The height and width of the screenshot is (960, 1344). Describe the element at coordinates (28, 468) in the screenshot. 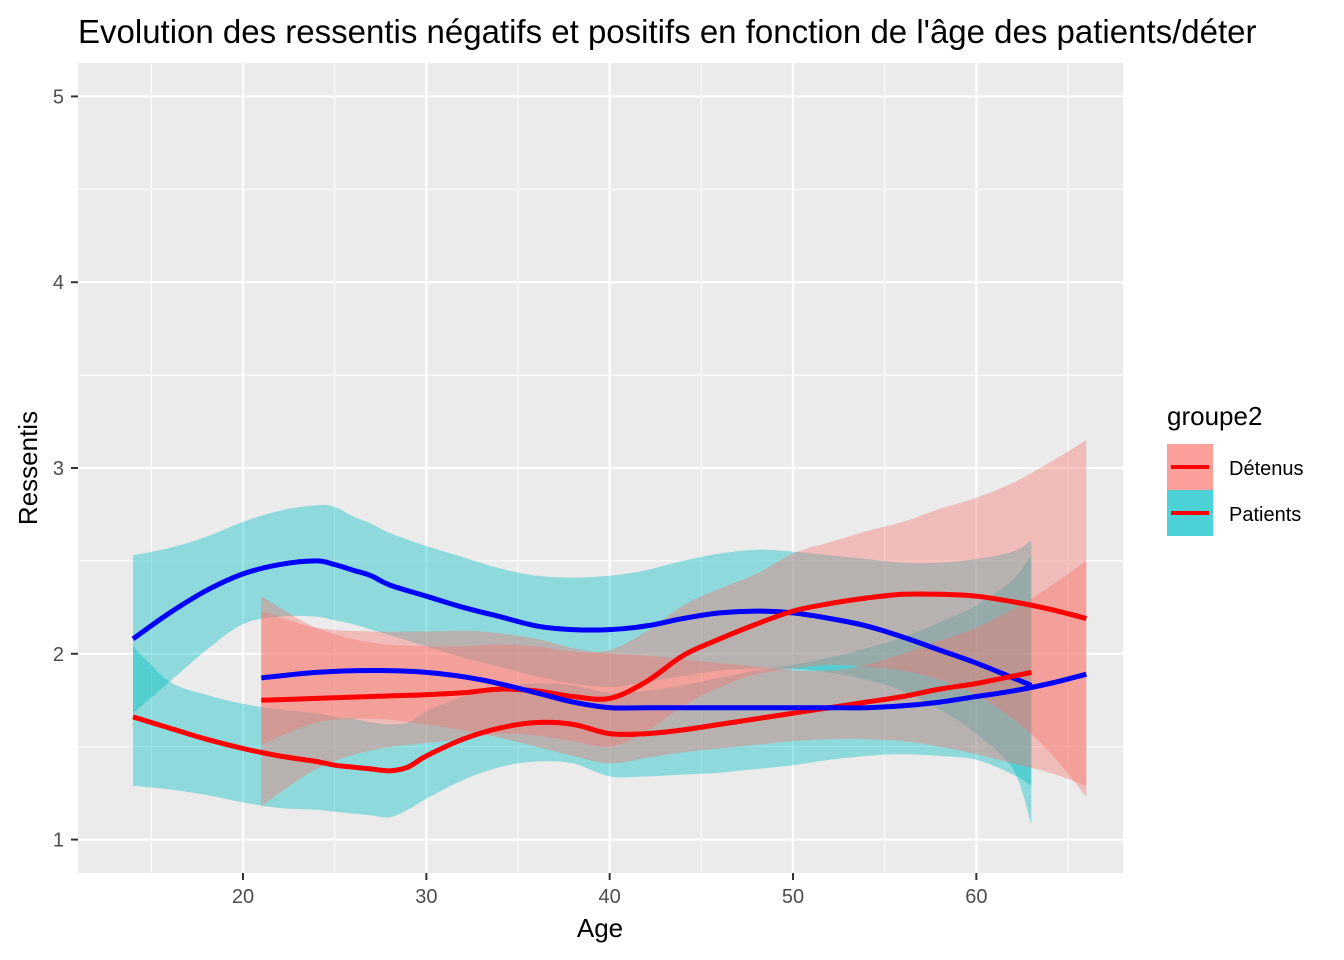

I see `y-axis-title: Ressentis` at that location.